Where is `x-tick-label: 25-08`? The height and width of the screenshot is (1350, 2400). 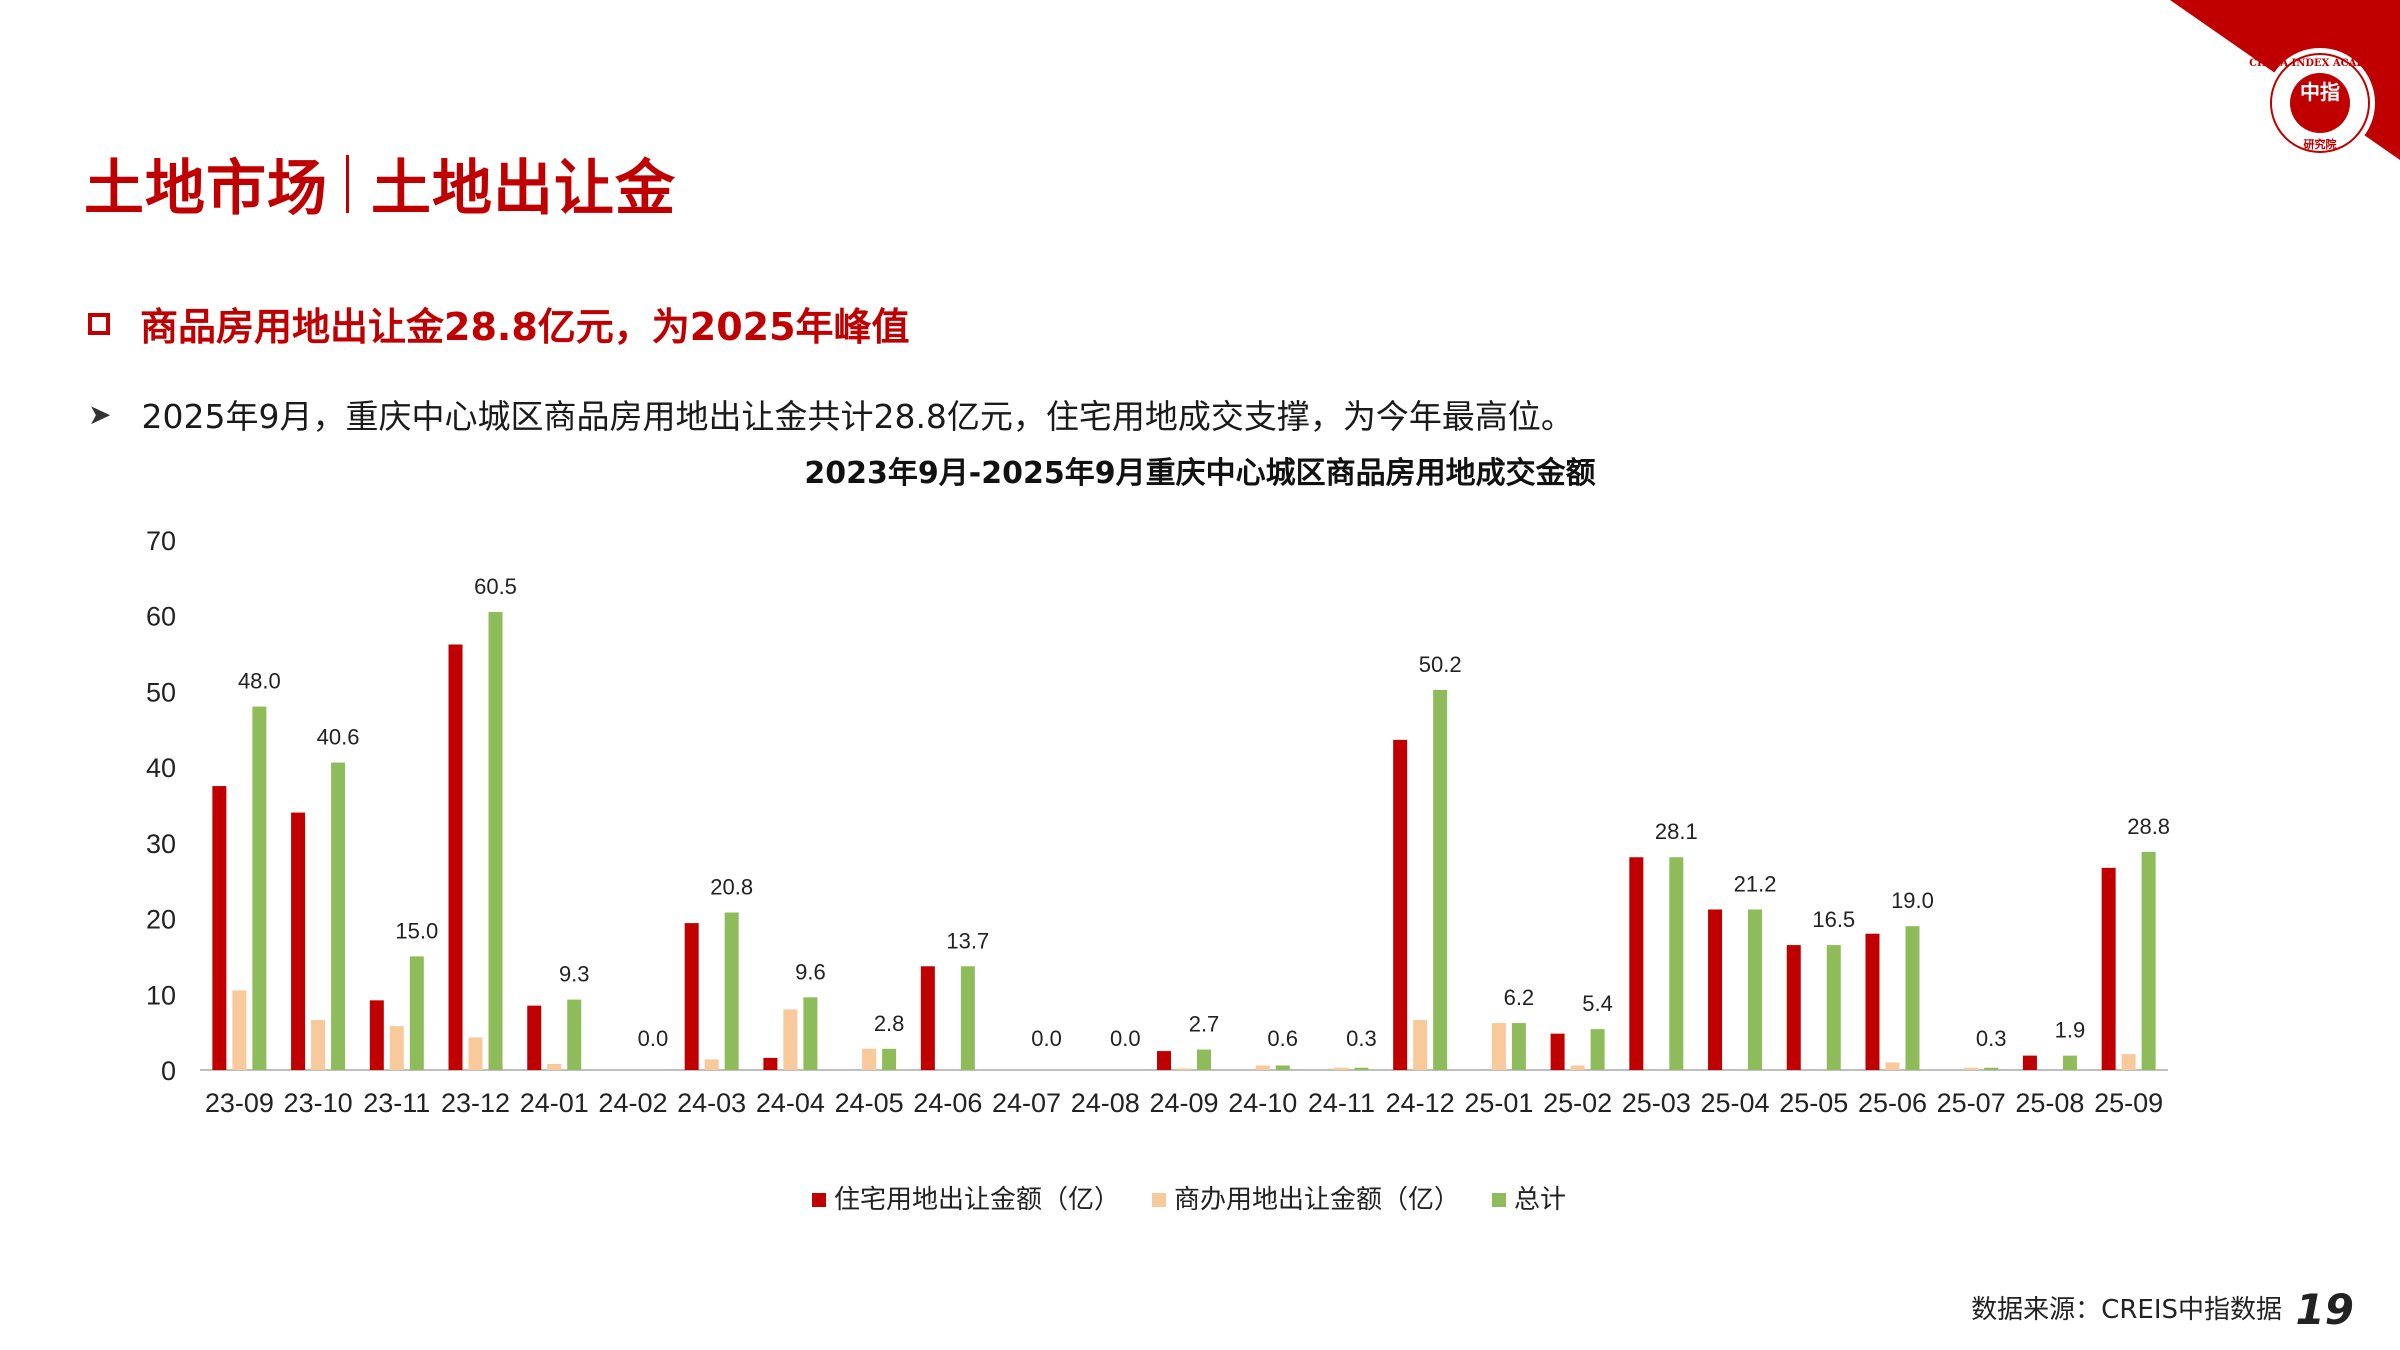
x-tick-label: 25-08 is located at coordinates (2049, 1103).